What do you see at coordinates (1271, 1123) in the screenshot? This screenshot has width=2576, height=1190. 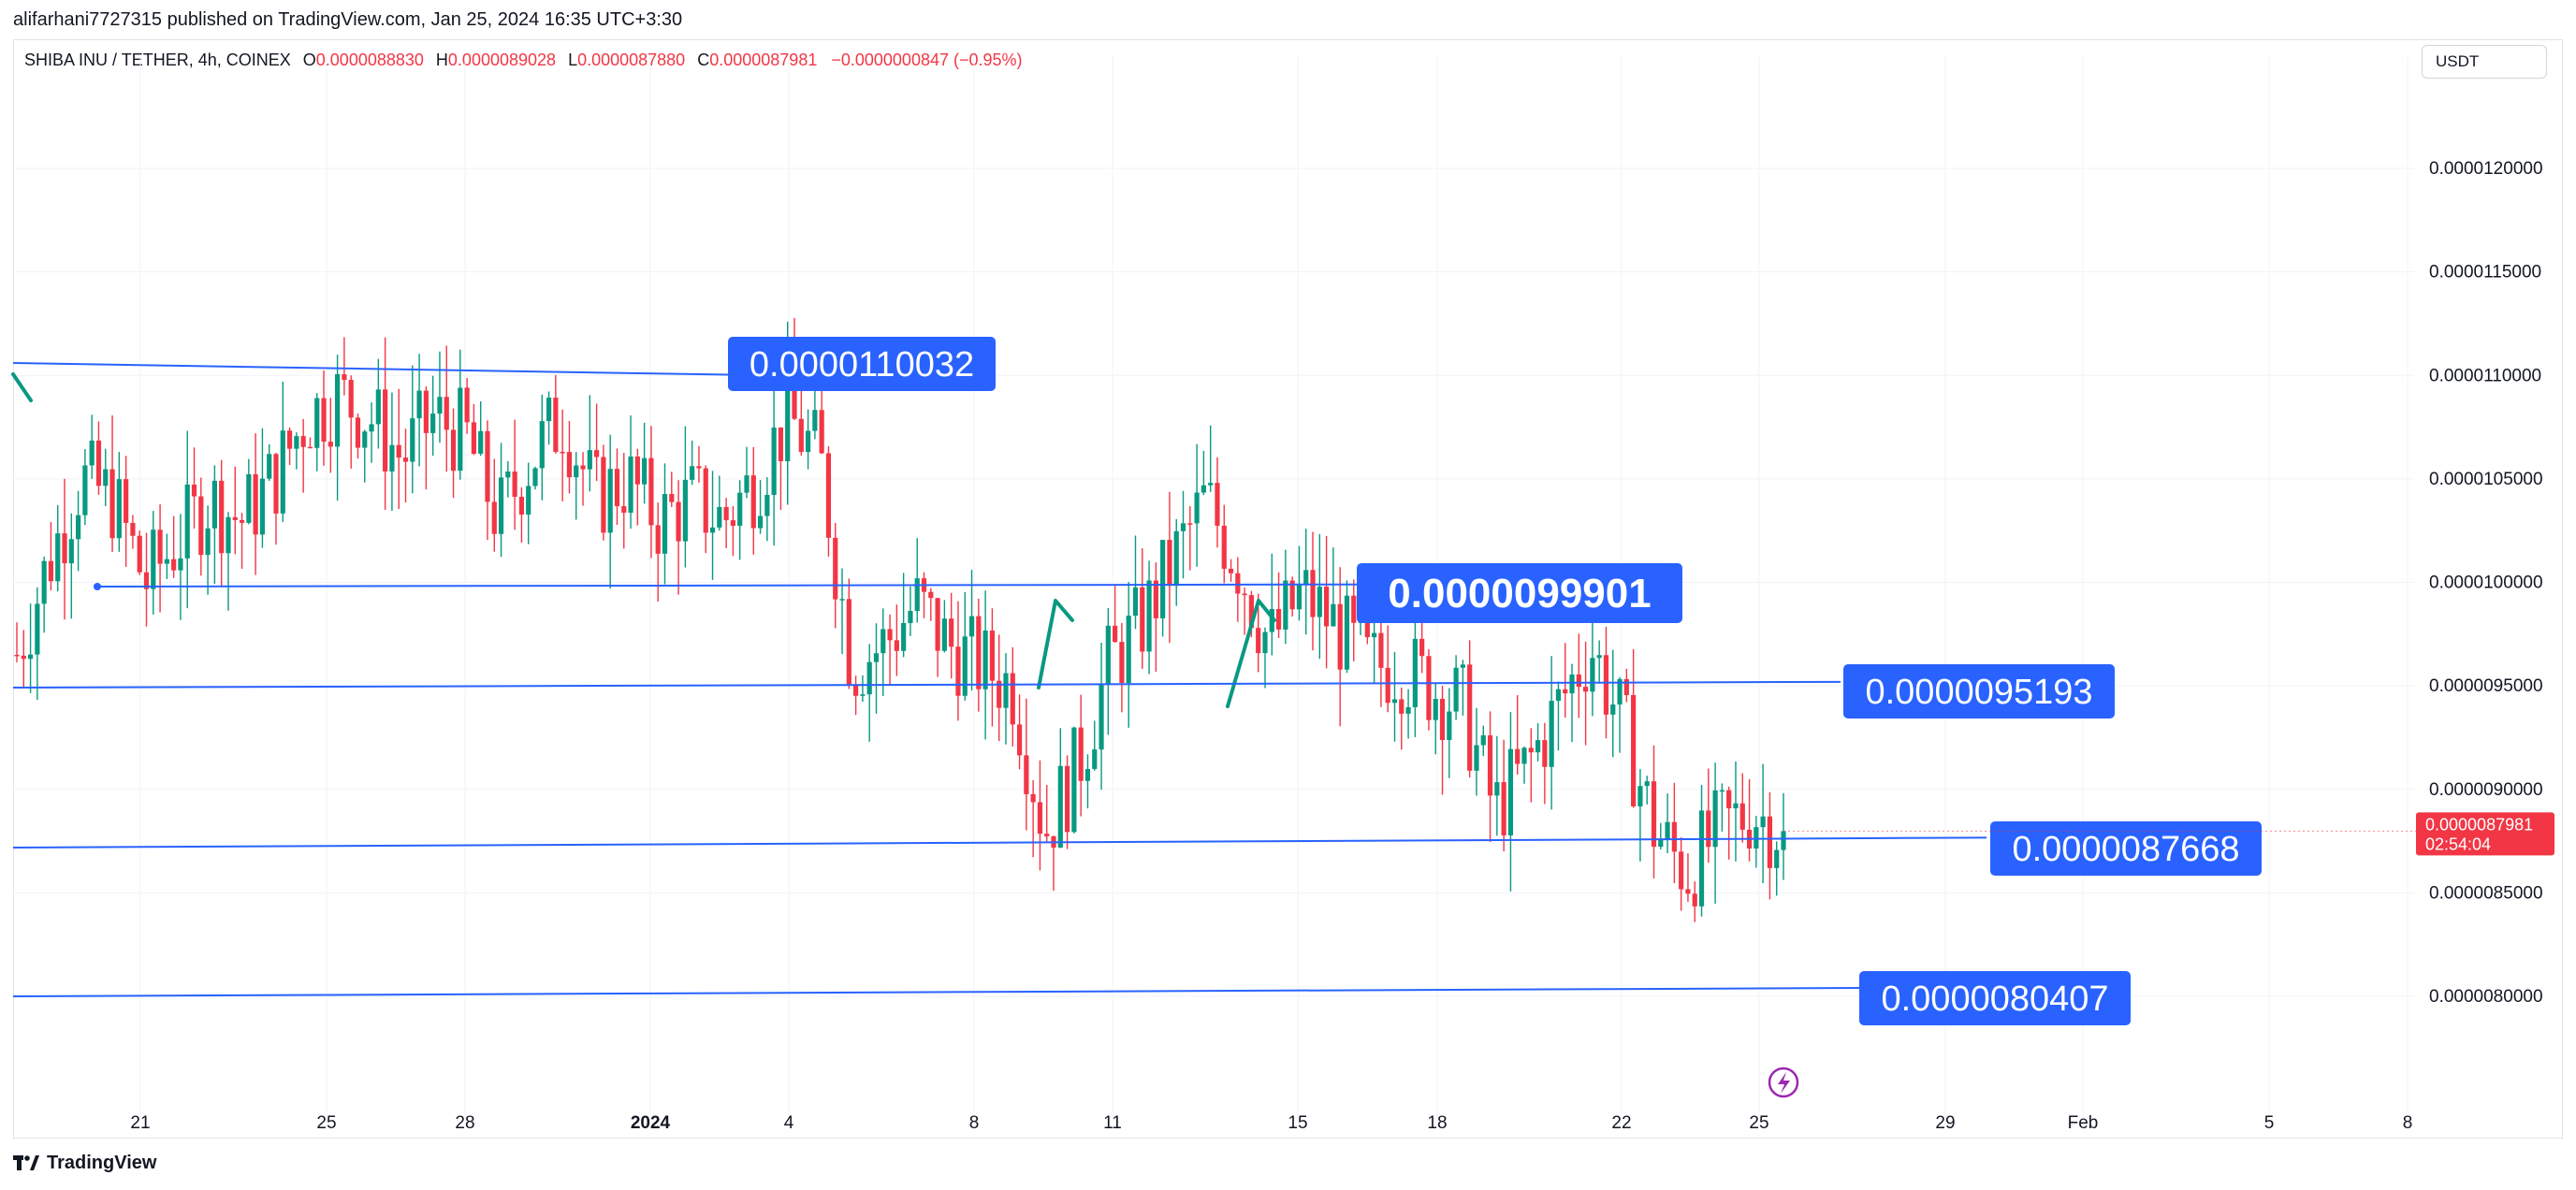 I see `time-axis: 21 25 28 2024 4 8 11 15 18 22 25 29 Feb 5 8` at bounding box center [1271, 1123].